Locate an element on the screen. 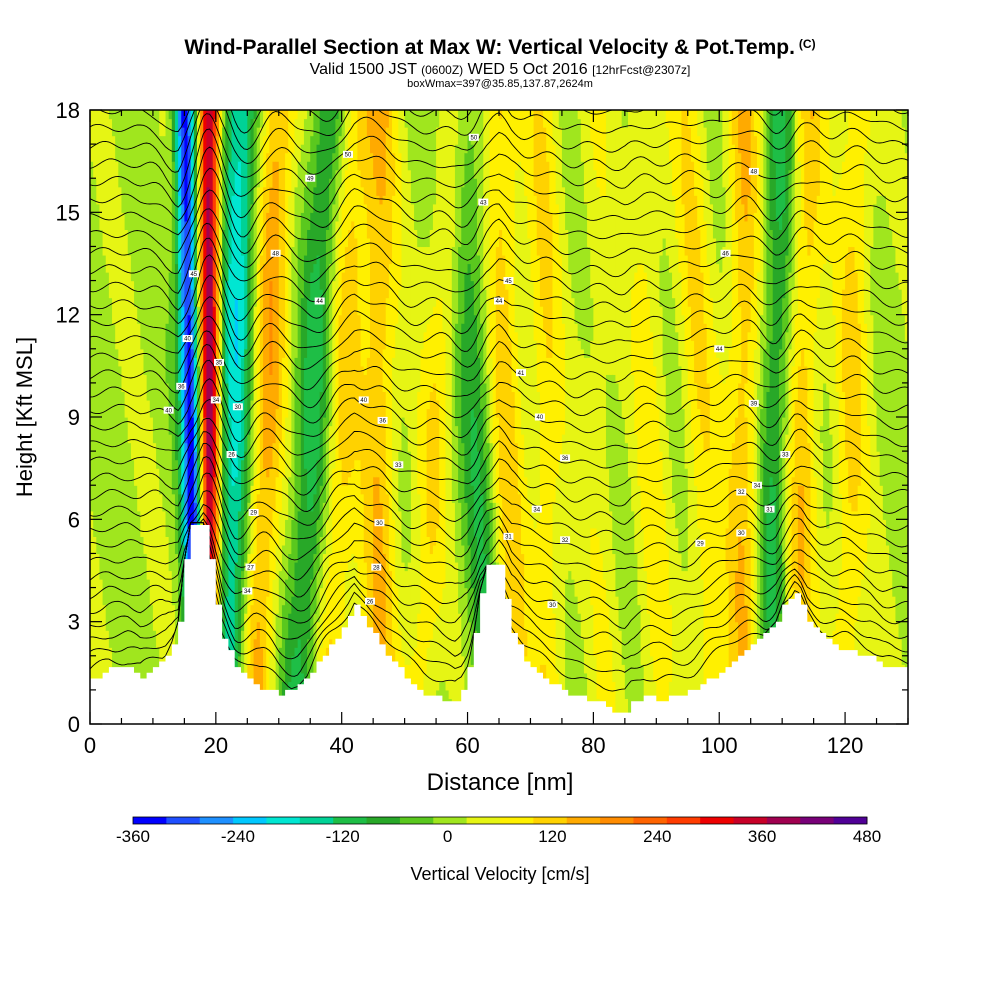 Image resolution: width=1000 pixels, height=1000 pixels. isentrope-label: 31 is located at coordinates (508, 538).